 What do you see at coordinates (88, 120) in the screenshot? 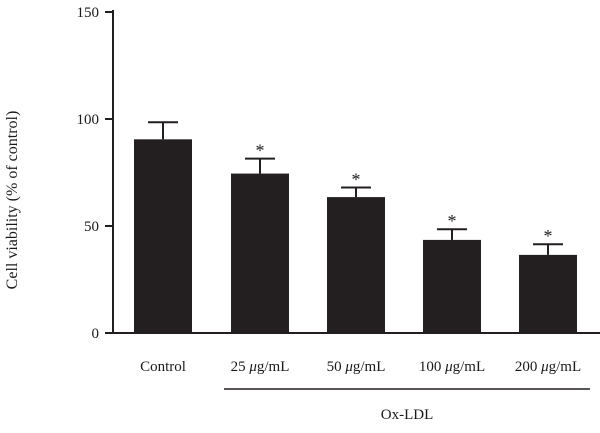
I see `y-tick-label: 100` at bounding box center [88, 120].